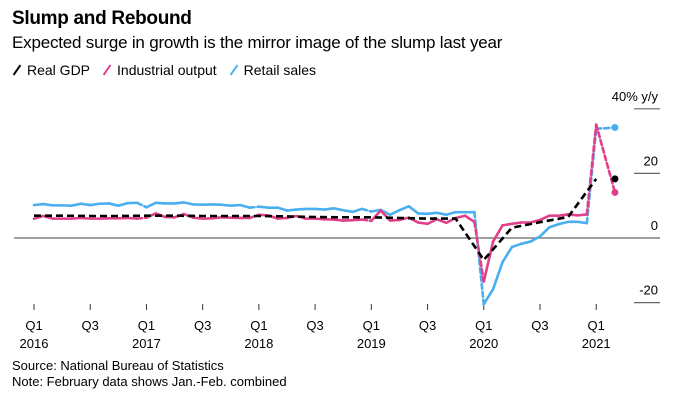  I want to click on legend-item-industrial-output: Industrial output, so click(159, 70).